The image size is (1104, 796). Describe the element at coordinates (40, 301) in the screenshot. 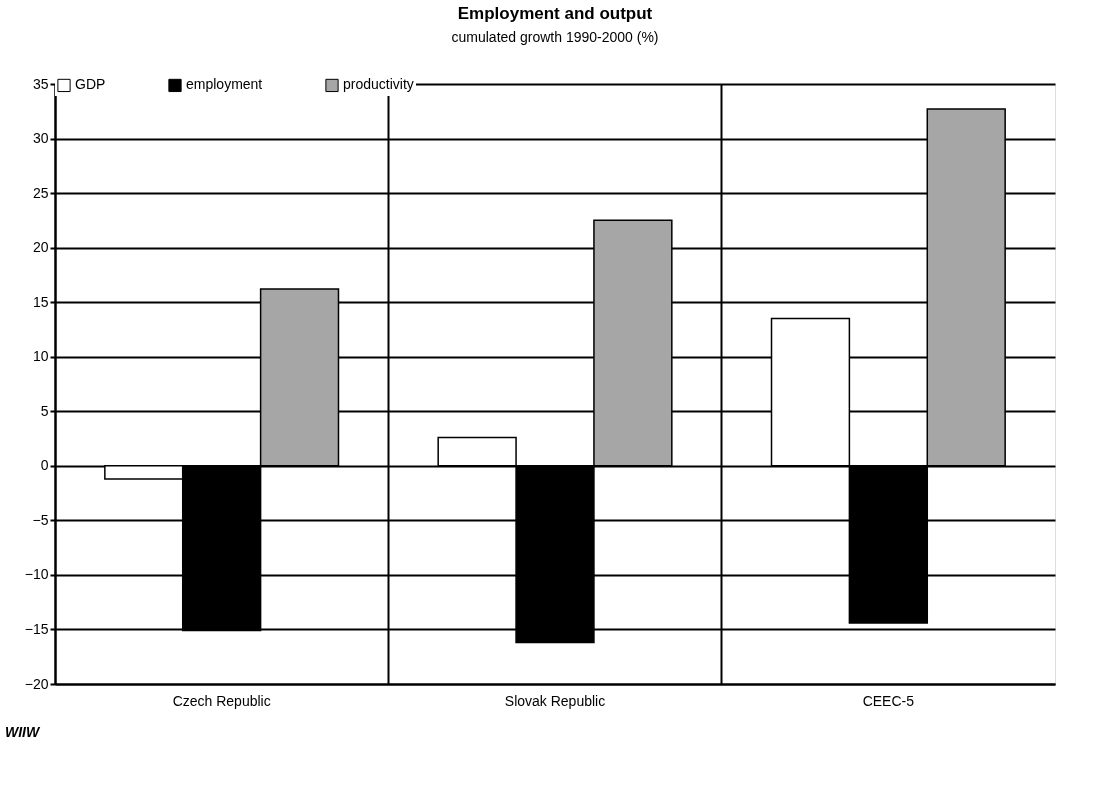

I see `y-tick-label: 15` at that location.